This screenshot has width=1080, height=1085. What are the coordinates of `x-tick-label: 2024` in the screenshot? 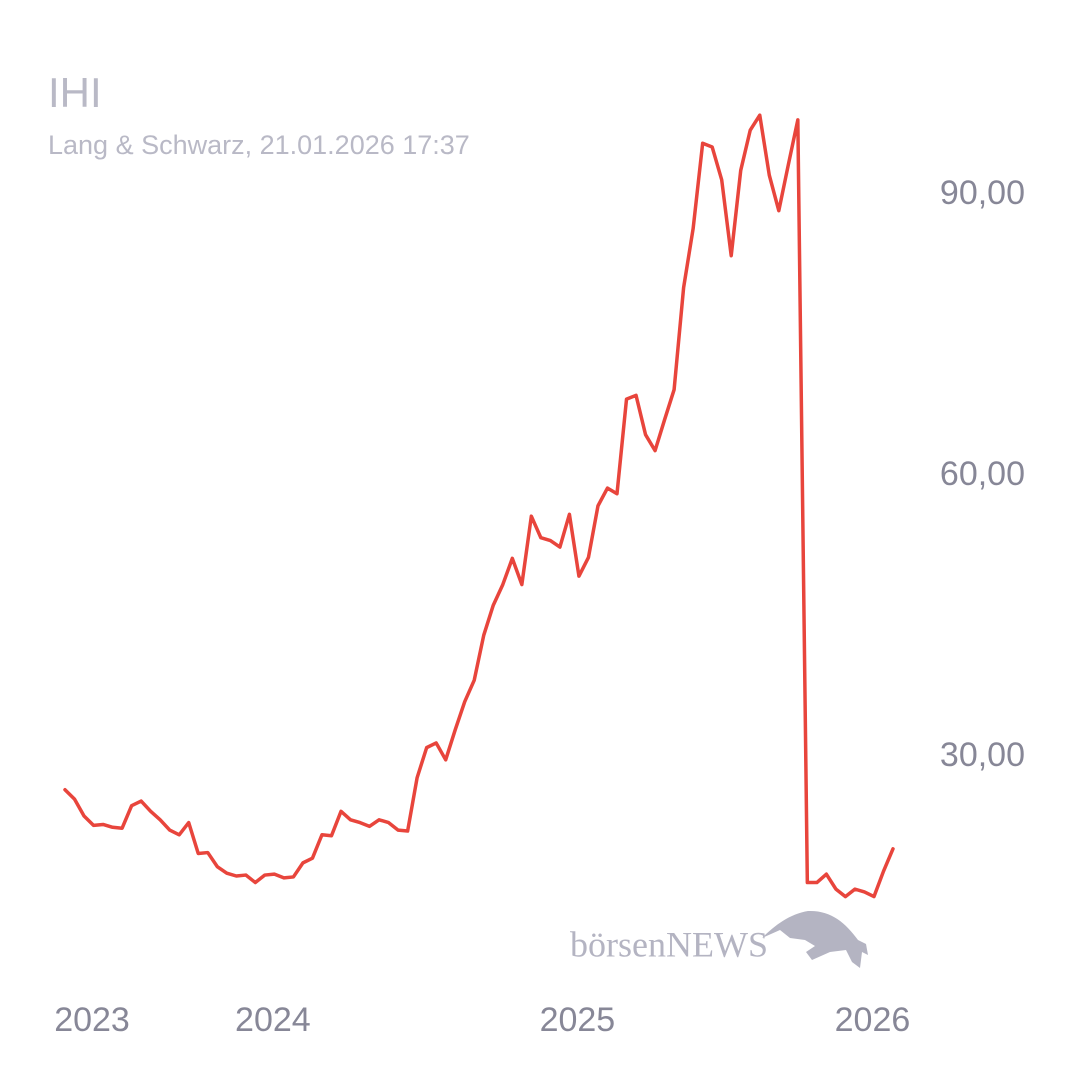 It's located at (273, 1020).